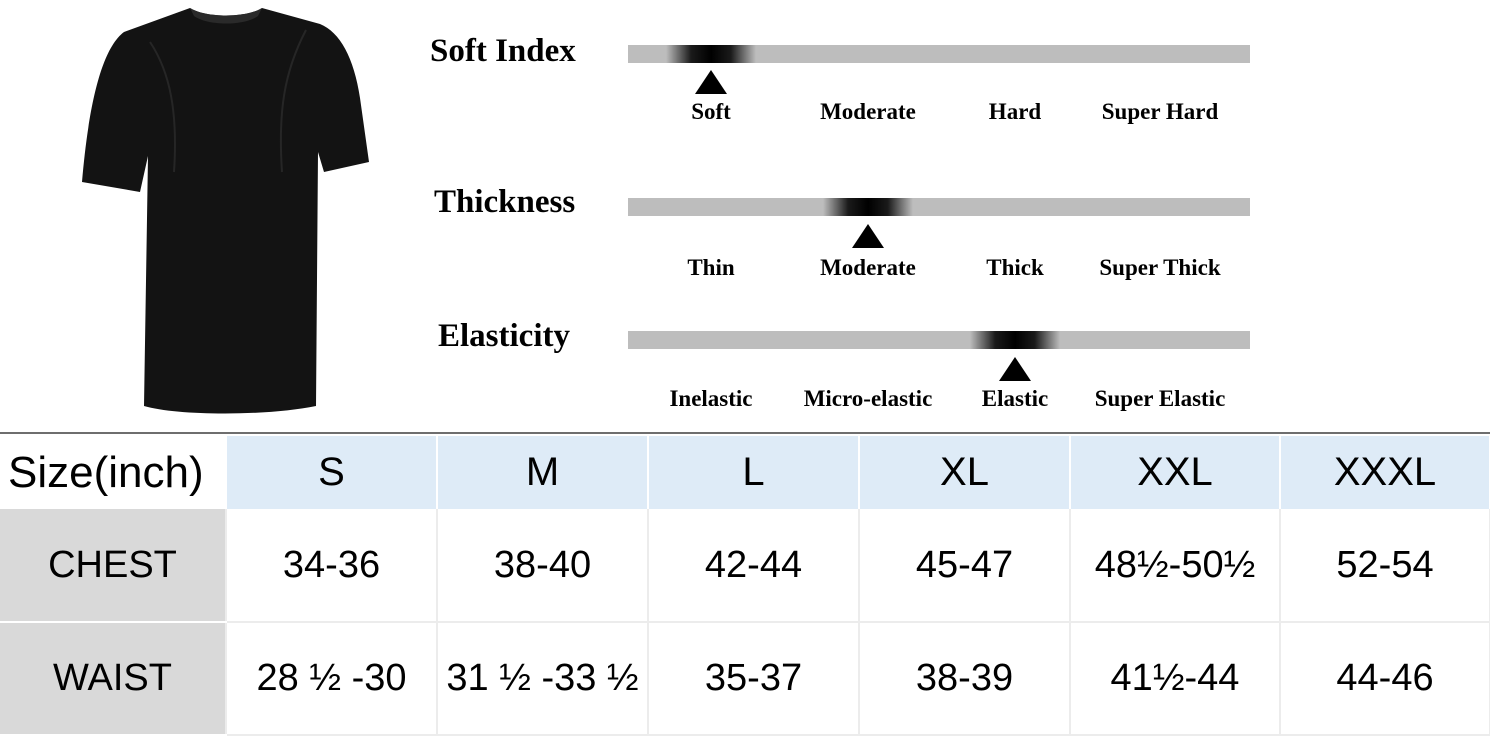 The image size is (1490, 743). Describe the element at coordinates (868, 267) in the screenshot. I see `thickness-option: Moderate` at that location.